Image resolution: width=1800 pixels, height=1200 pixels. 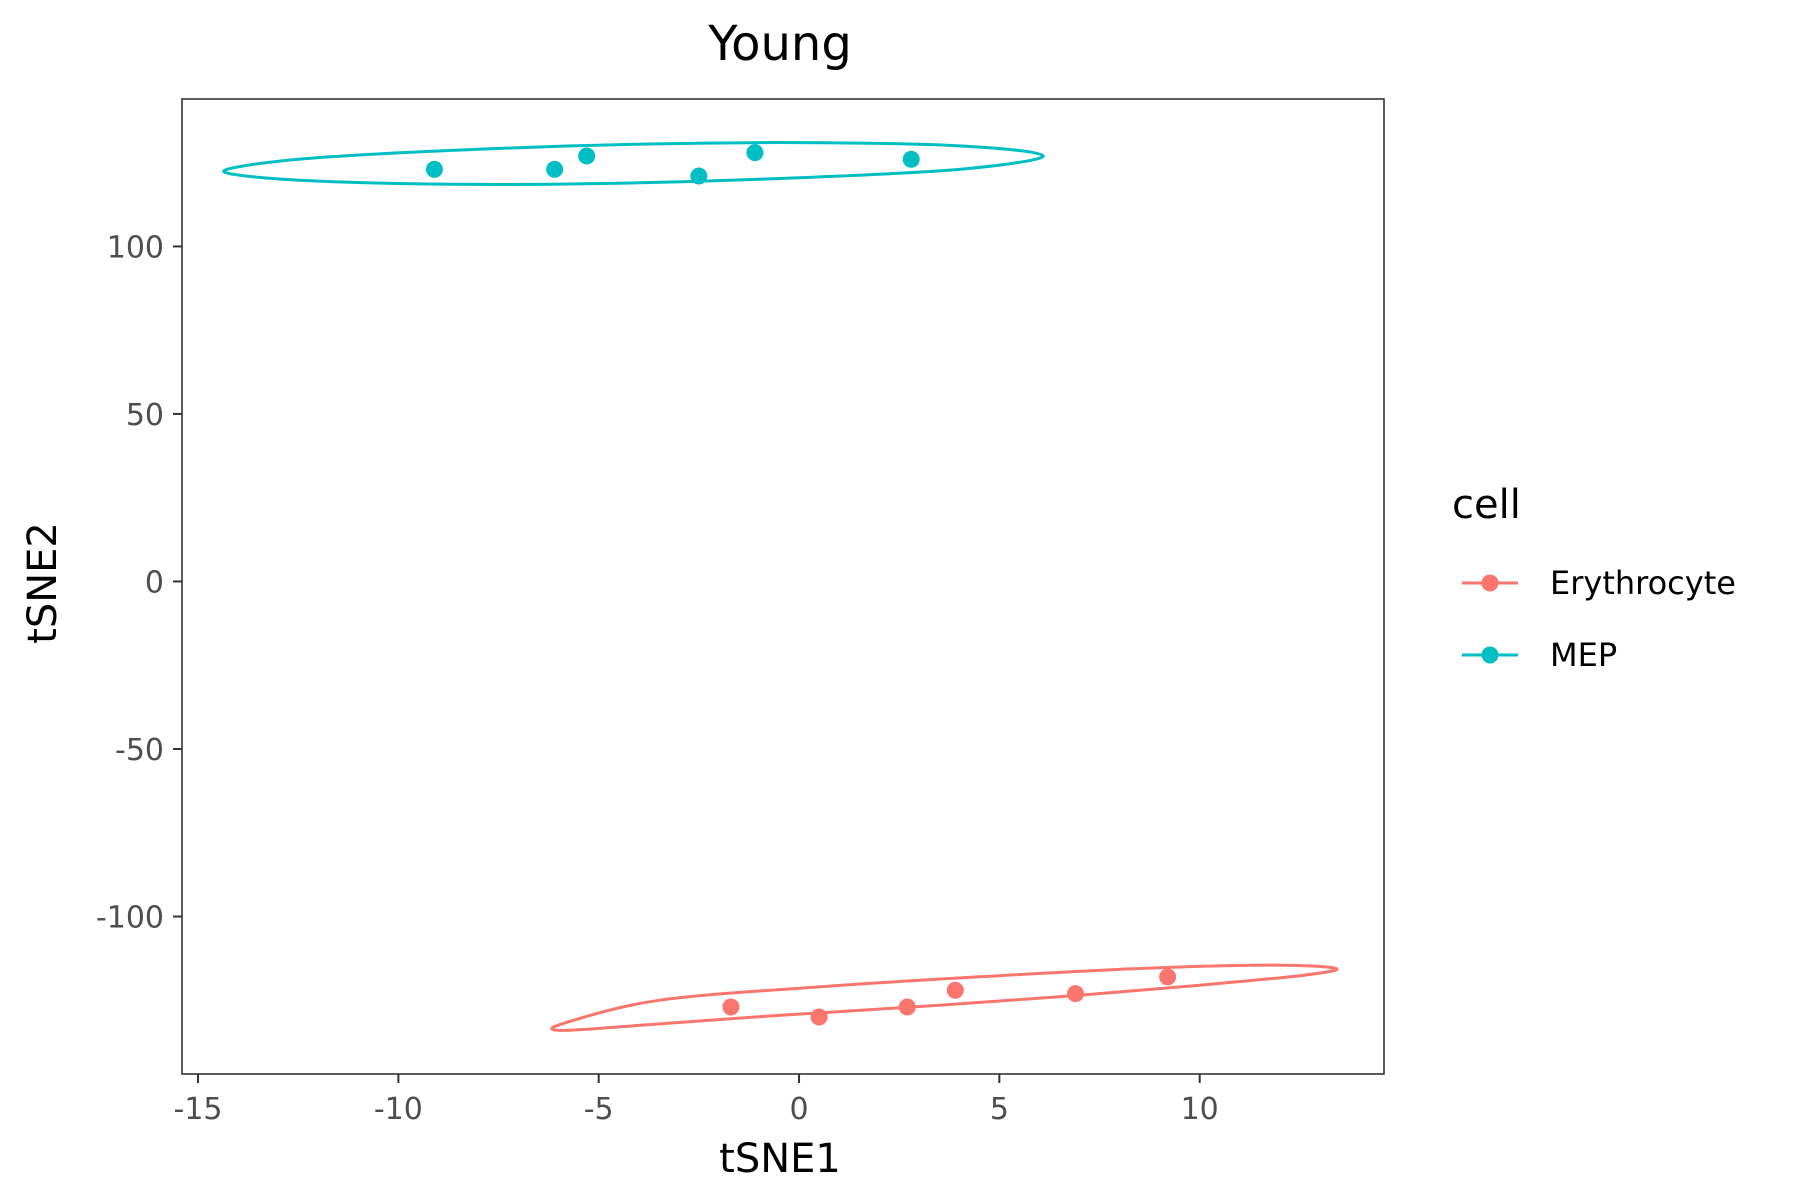 I want to click on legend-label-mep: MEP, so click(x=1583, y=655).